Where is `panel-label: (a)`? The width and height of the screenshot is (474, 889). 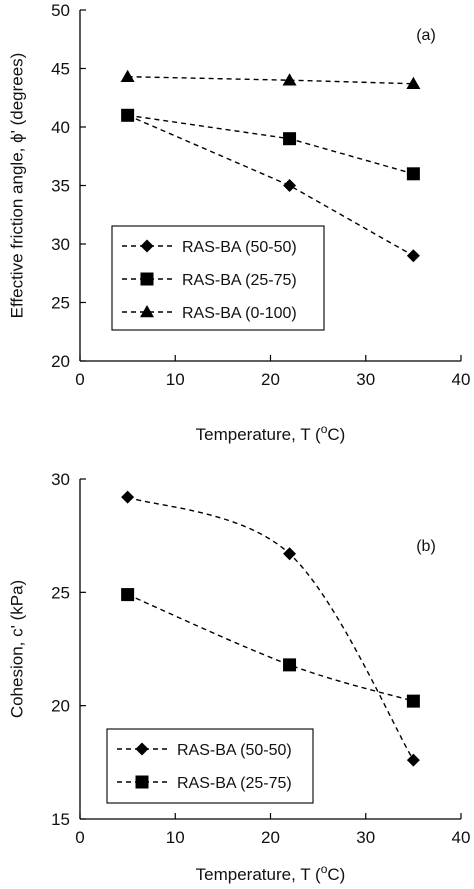
panel-label: (a) is located at coordinates (426, 35).